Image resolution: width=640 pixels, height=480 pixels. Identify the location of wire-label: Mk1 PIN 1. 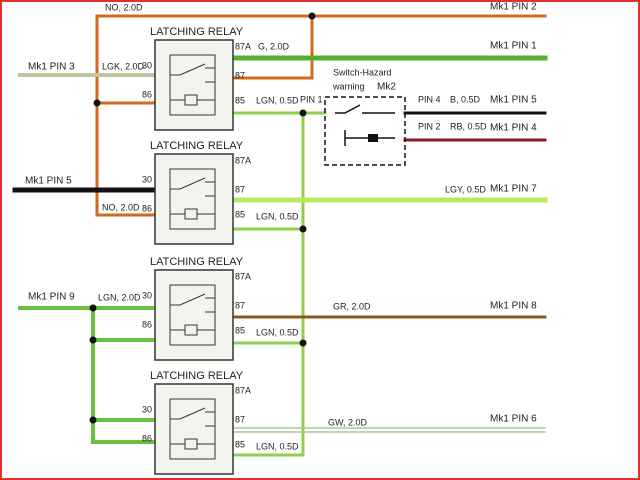
(513, 46).